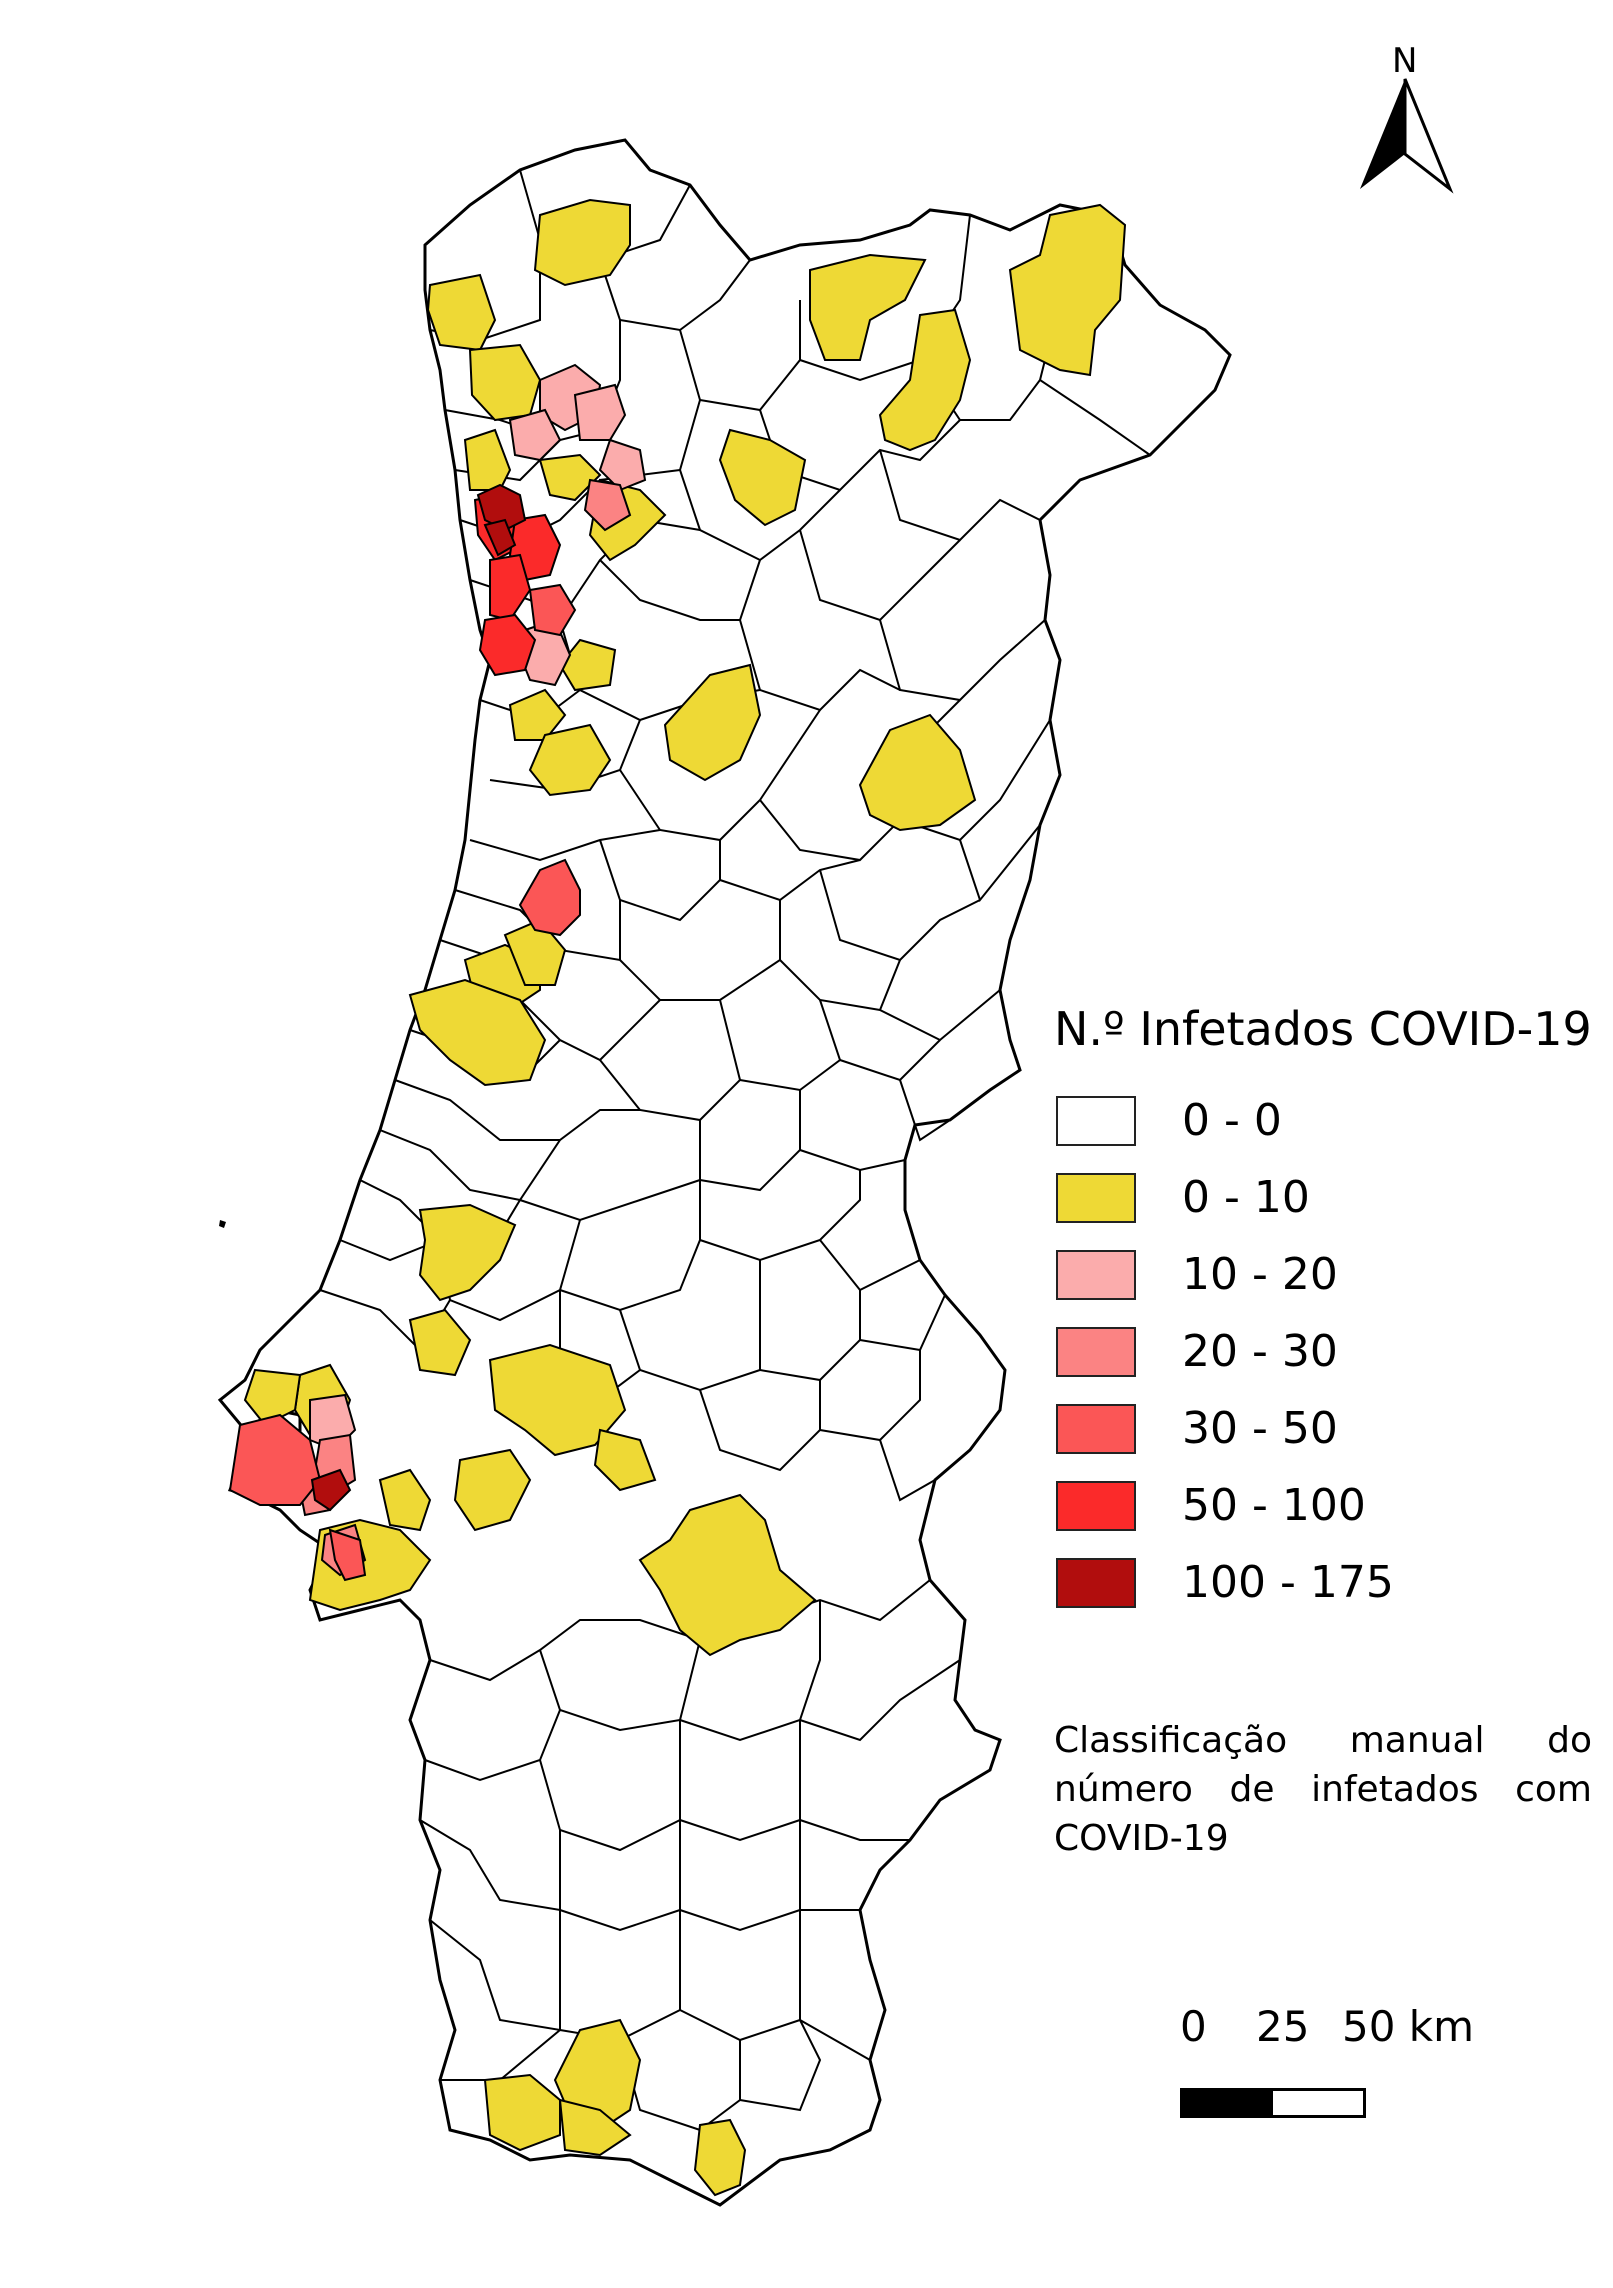 Image resolution: width=1613 pixels, height=2288 pixels. What do you see at coordinates (1283, 2026) in the screenshot?
I see `scale-label: 25` at bounding box center [1283, 2026].